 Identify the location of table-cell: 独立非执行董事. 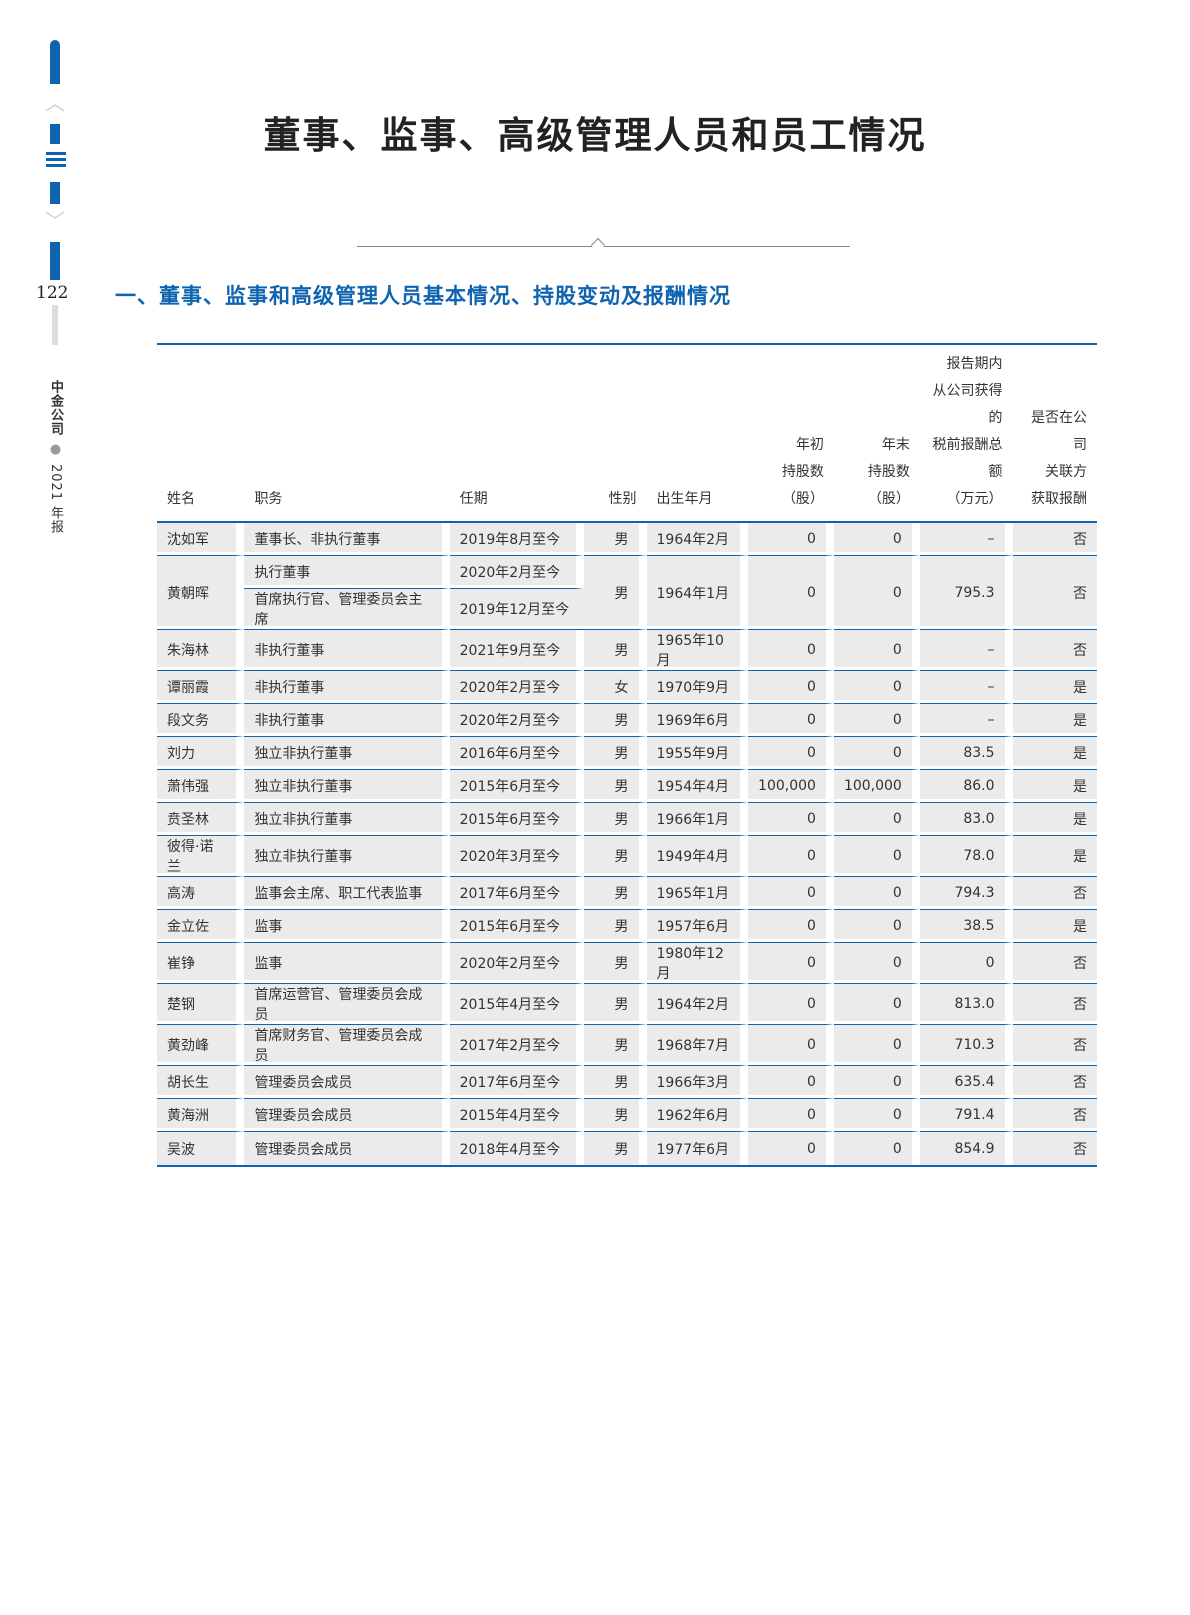
(347, 819).